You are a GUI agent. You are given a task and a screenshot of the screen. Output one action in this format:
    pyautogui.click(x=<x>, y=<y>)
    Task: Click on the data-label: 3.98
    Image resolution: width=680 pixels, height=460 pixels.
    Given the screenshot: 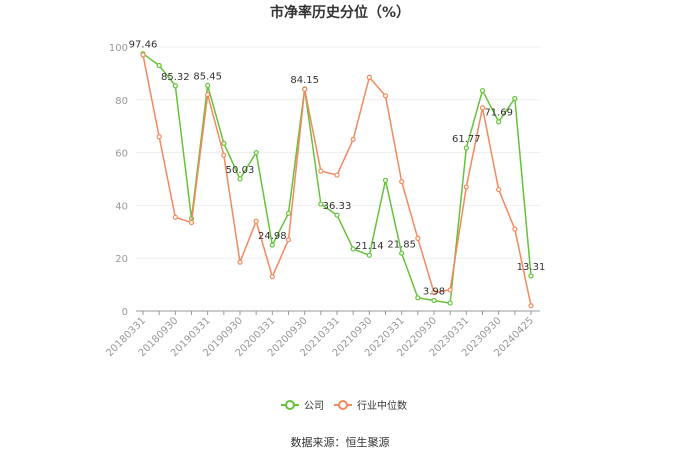 What is the action you would take?
    pyautogui.click(x=434, y=291)
    